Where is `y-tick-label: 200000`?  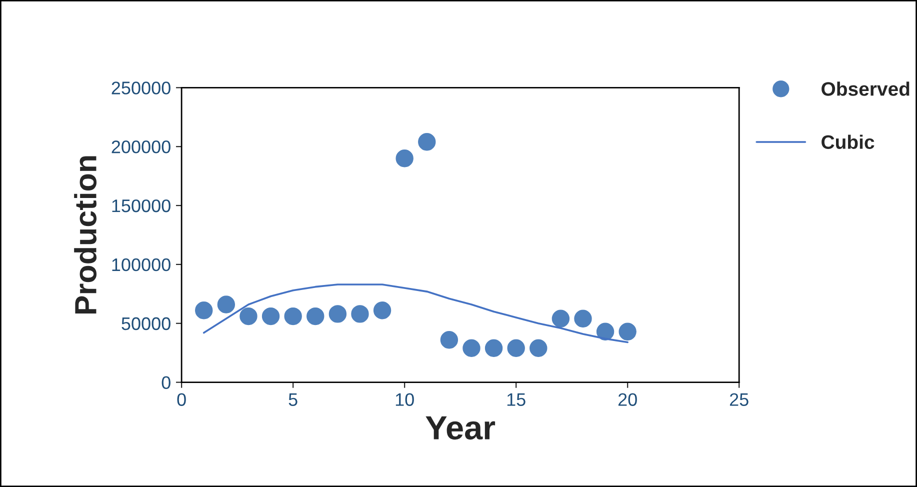
y-tick-label: 200000 is located at coordinates (141, 147).